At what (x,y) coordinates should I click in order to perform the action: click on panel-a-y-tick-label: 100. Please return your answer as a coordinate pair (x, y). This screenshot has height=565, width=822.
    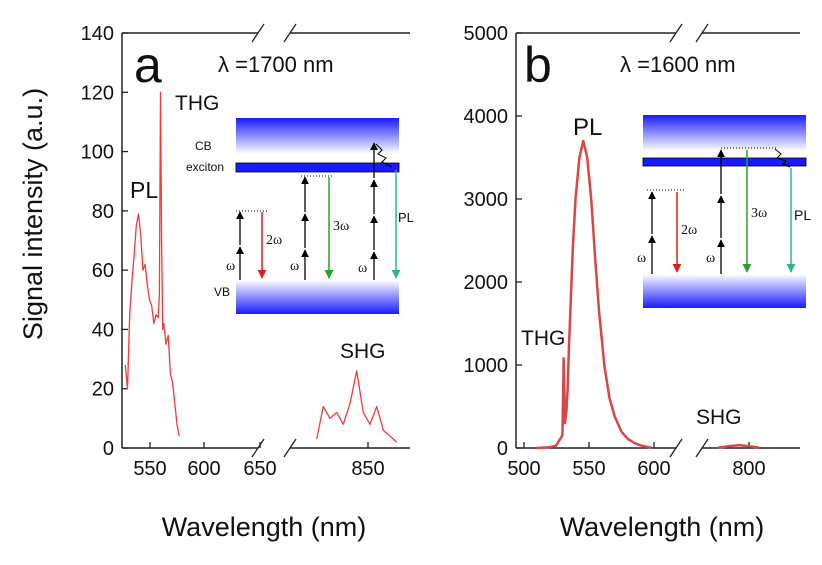
    Looking at the image, I should click on (97, 153).